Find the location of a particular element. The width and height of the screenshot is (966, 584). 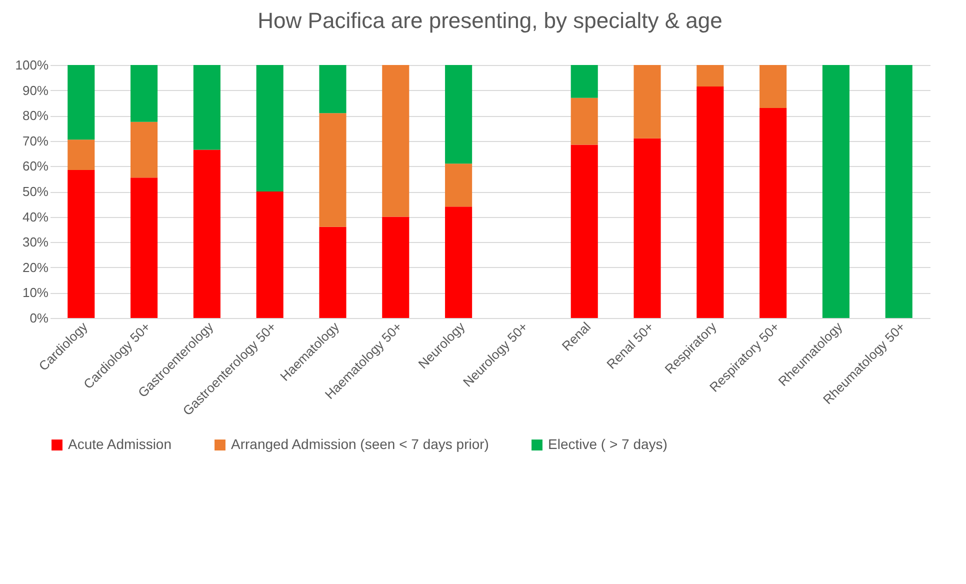

y-tick-label: 40% is located at coordinates (35, 216).